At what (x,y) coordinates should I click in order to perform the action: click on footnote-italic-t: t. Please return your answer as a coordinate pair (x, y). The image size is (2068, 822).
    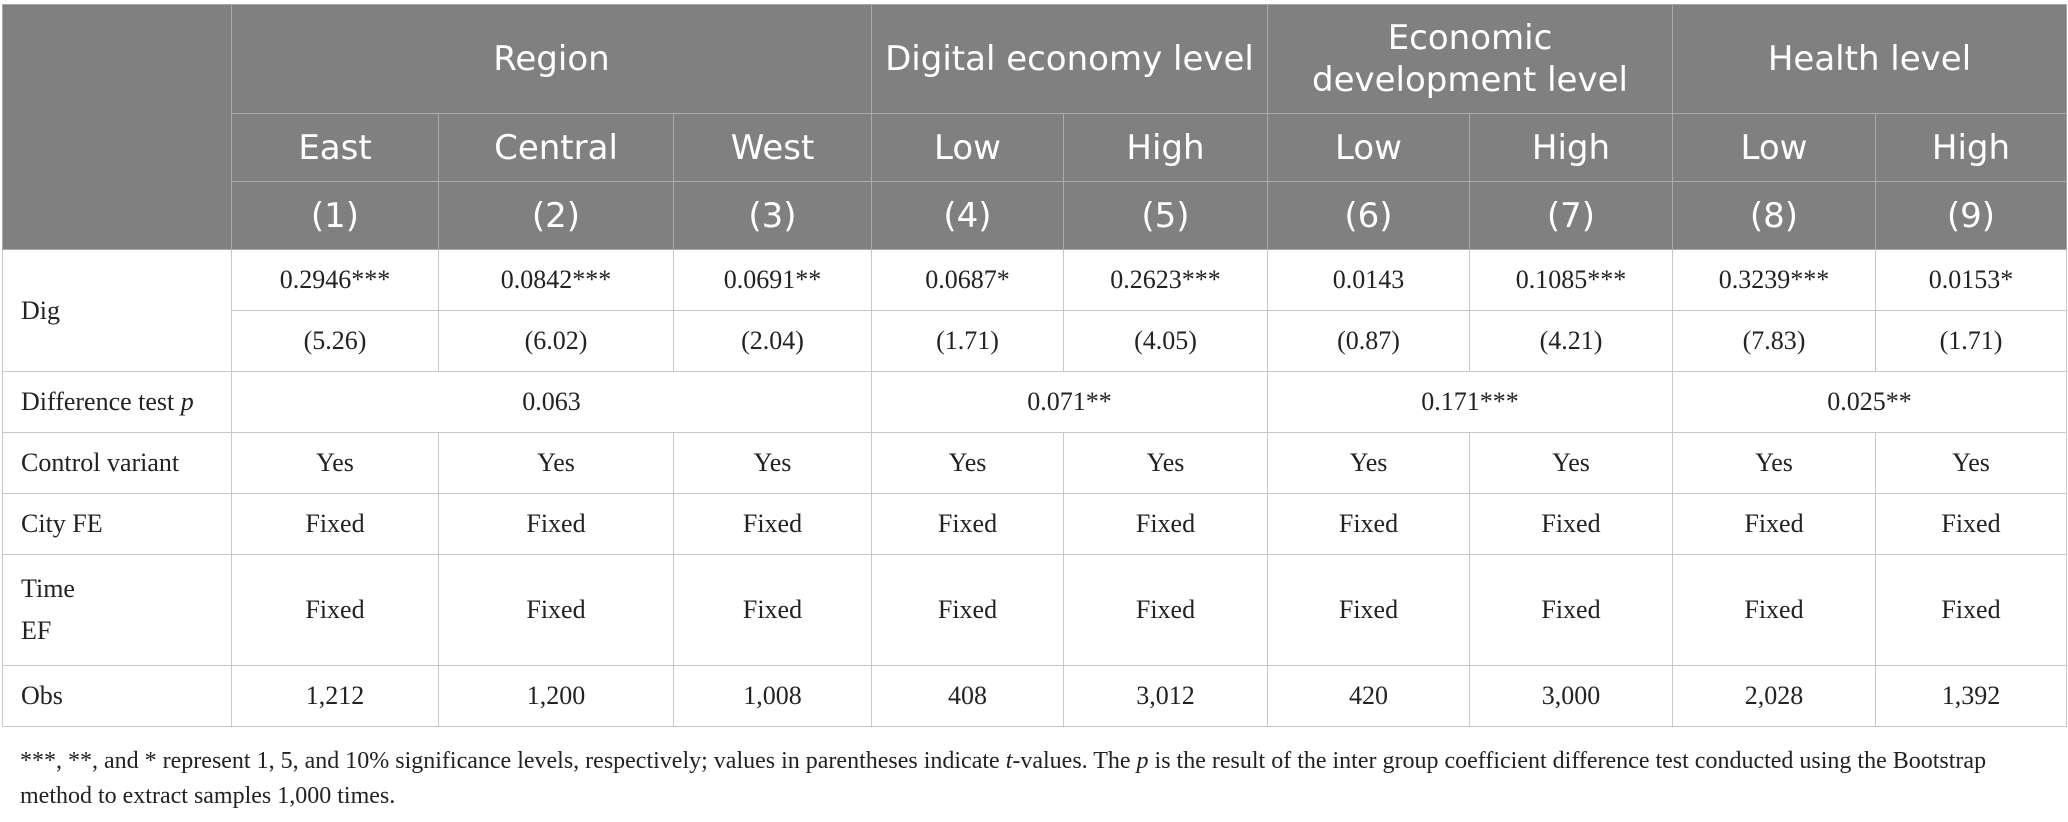
    Looking at the image, I should click on (1009, 761).